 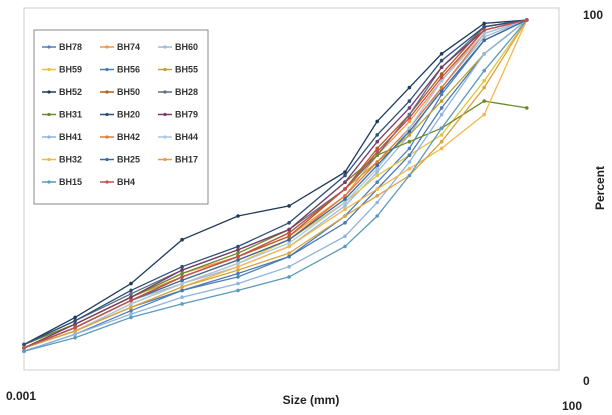 What do you see at coordinates (62, 92) in the screenshot?
I see `legend-item-bh52: BH52` at bounding box center [62, 92].